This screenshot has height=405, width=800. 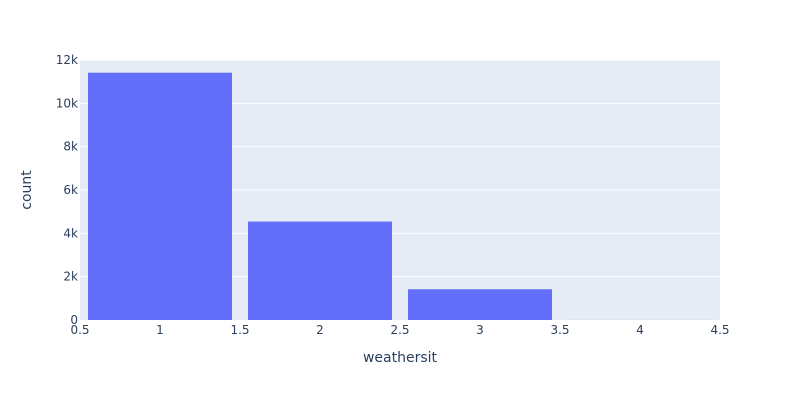 I want to click on y-axis-title: count, so click(x=27, y=190).